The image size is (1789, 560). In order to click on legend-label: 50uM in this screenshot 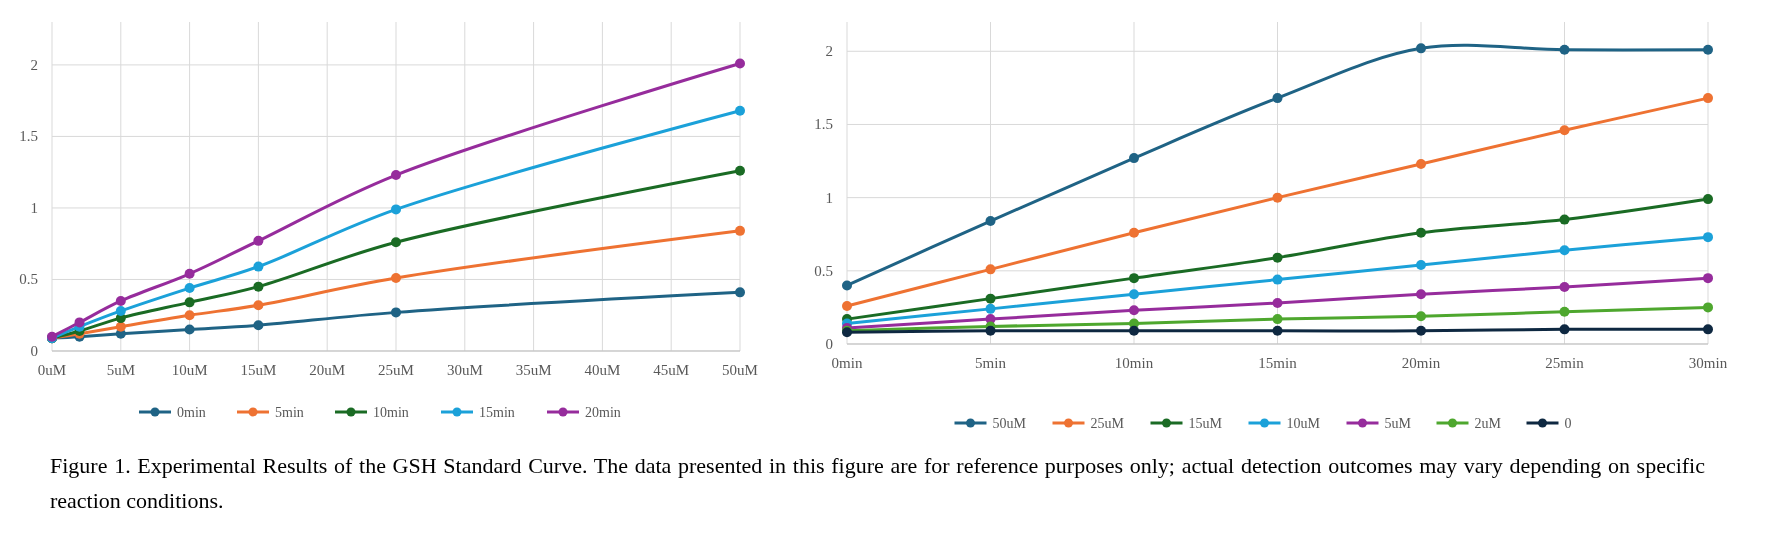, I will do `click(1009, 423)`.